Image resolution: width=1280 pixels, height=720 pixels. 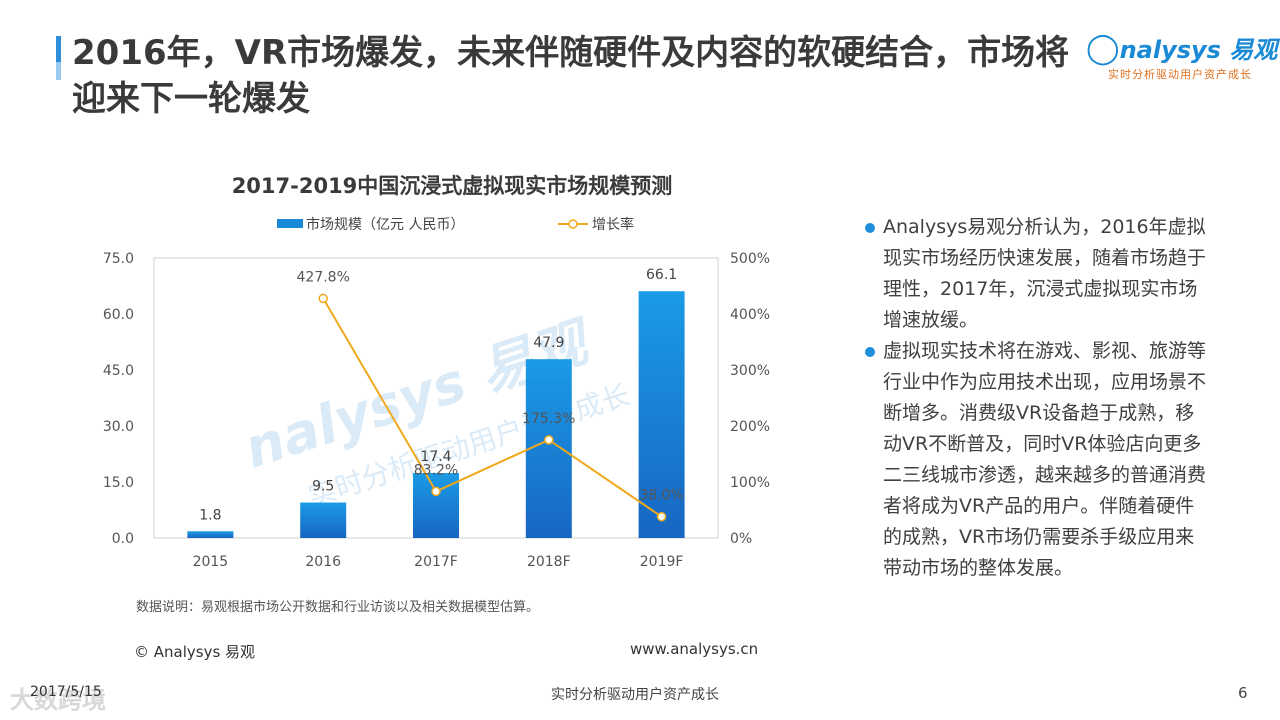 What do you see at coordinates (195, 652) in the screenshot?
I see `copyright: © Analysys 易观` at bounding box center [195, 652].